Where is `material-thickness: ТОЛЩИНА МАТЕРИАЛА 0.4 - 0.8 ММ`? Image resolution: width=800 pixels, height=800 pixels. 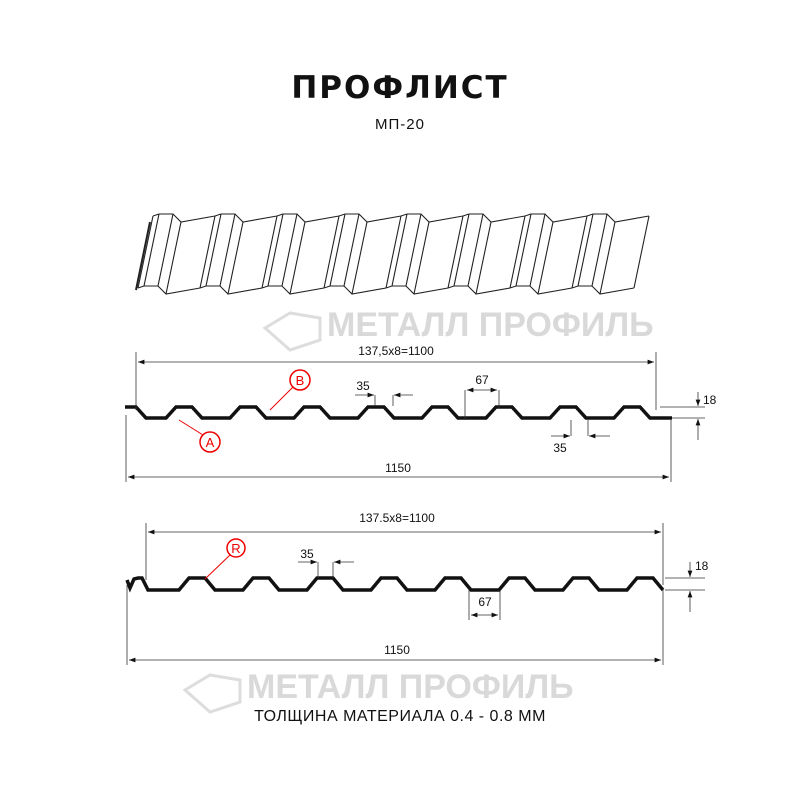 material-thickness: ТОЛЩИНА МАТЕРИАЛА 0.4 - 0.8 ММ is located at coordinates (400, 716).